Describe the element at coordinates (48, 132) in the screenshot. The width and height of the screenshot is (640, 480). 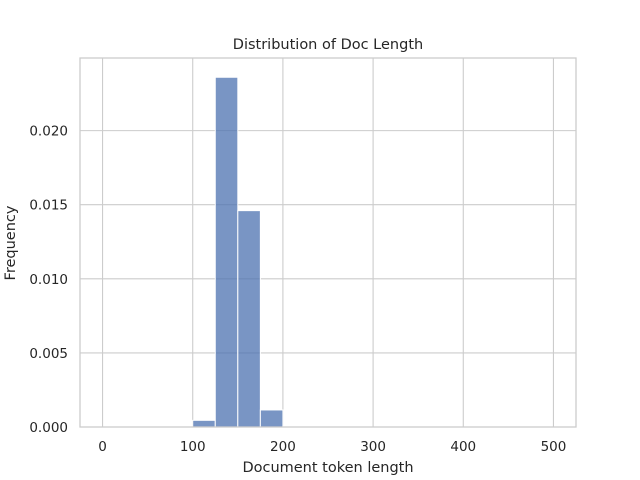
I see `y-tick-label: 0.020` at that location.